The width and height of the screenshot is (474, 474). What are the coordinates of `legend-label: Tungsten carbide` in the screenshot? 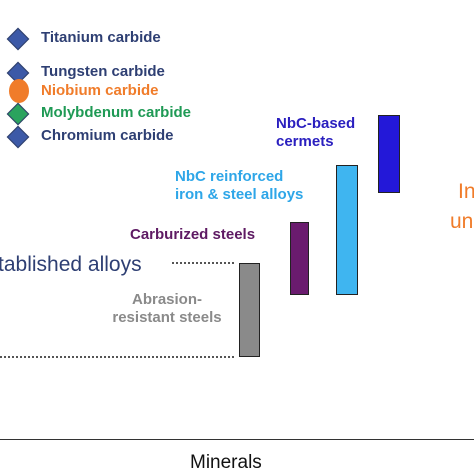 It's located at (103, 71).